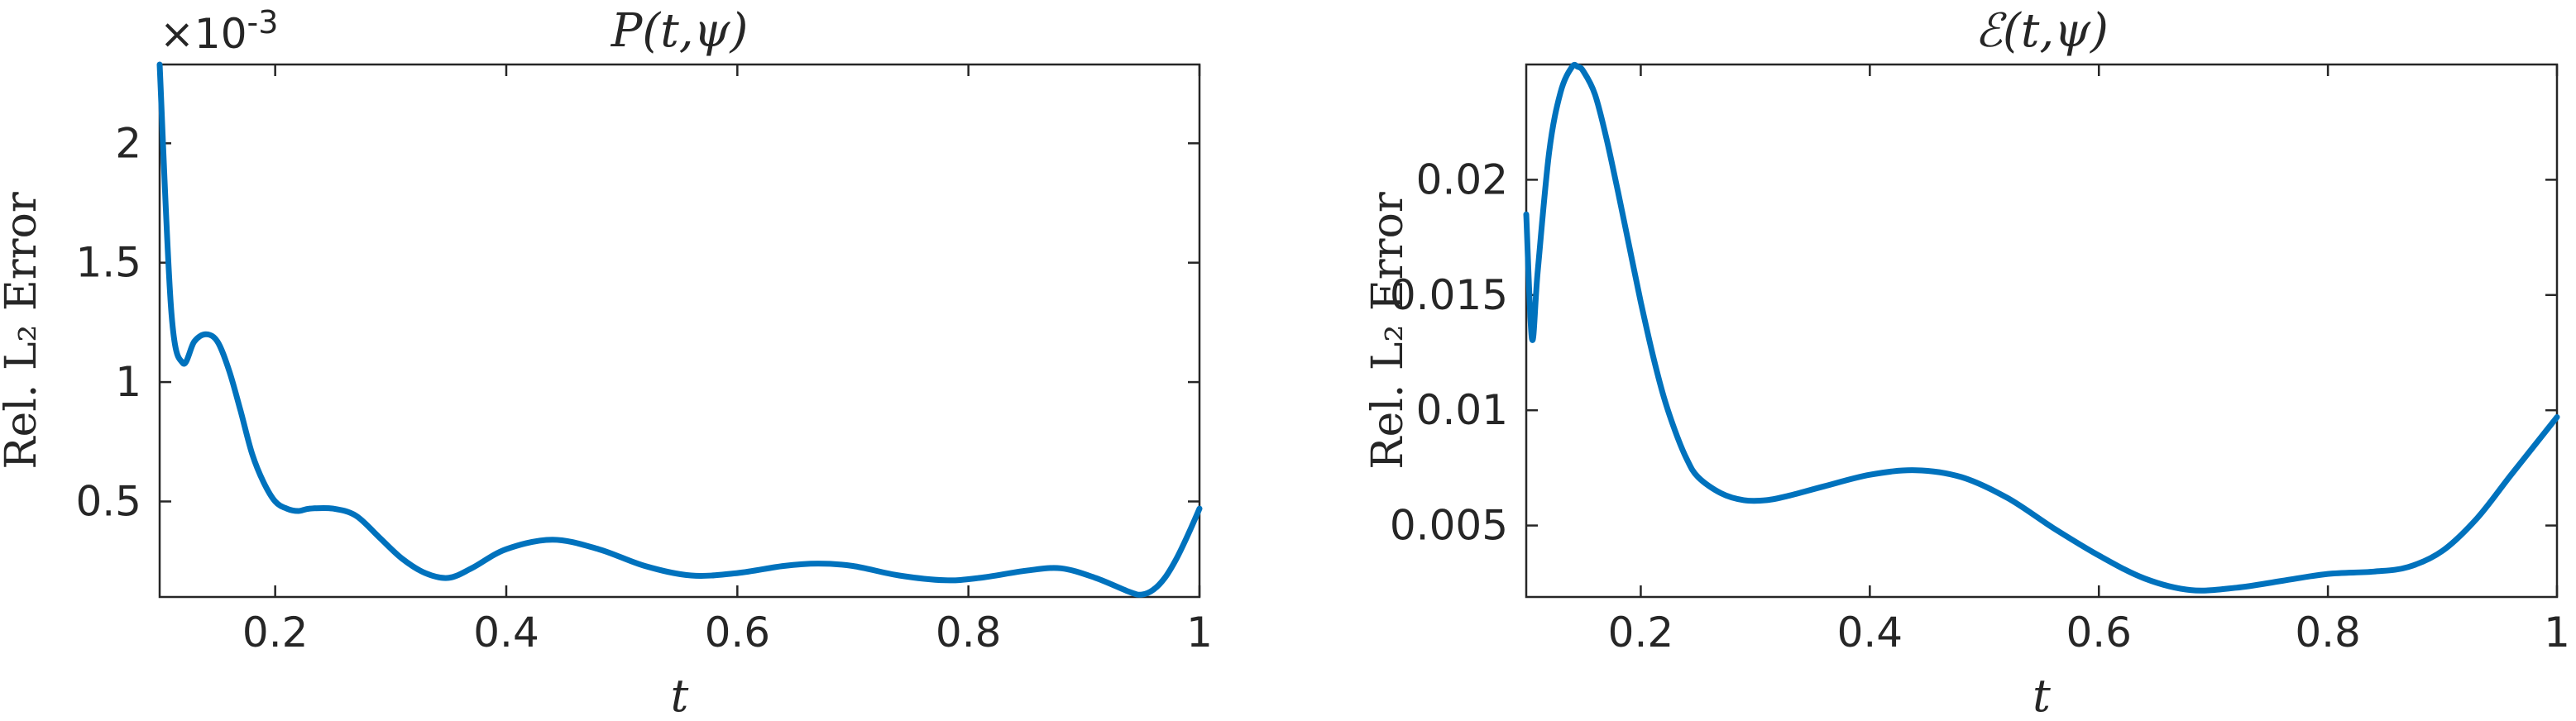 The width and height of the screenshot is (2576, 721). Describe the element at coordinates (108, 501) in the screenshot. I see `y-tick-label: 0.5` at that location.